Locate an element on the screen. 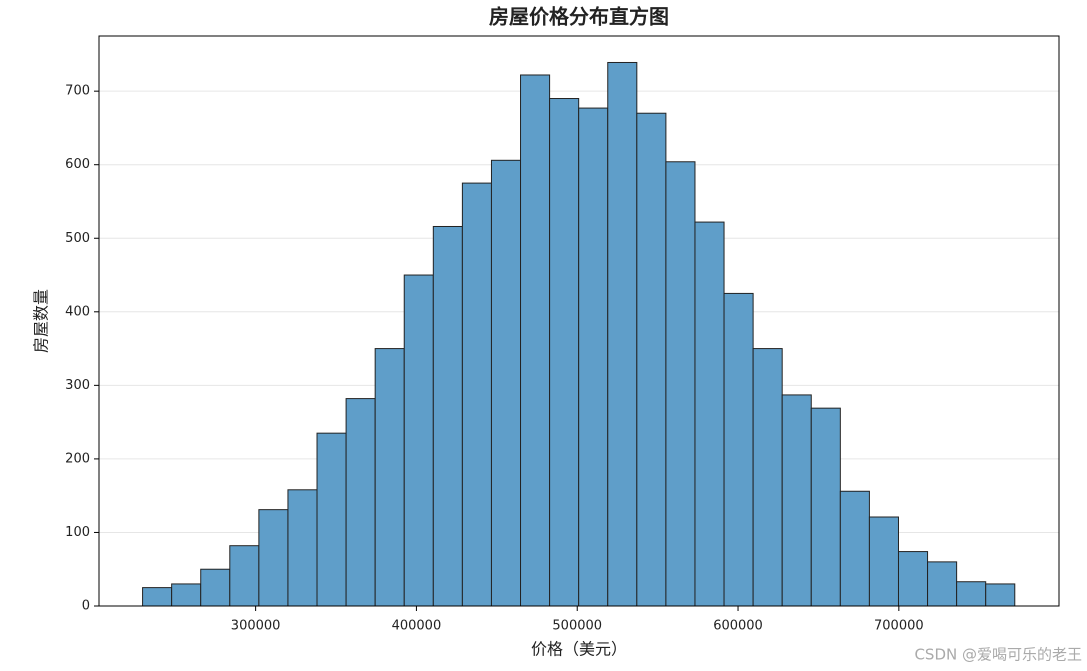 The width and height of the screenshot is (1087, 671). y-tick-label: 500 is located at coordinates (77, 238).